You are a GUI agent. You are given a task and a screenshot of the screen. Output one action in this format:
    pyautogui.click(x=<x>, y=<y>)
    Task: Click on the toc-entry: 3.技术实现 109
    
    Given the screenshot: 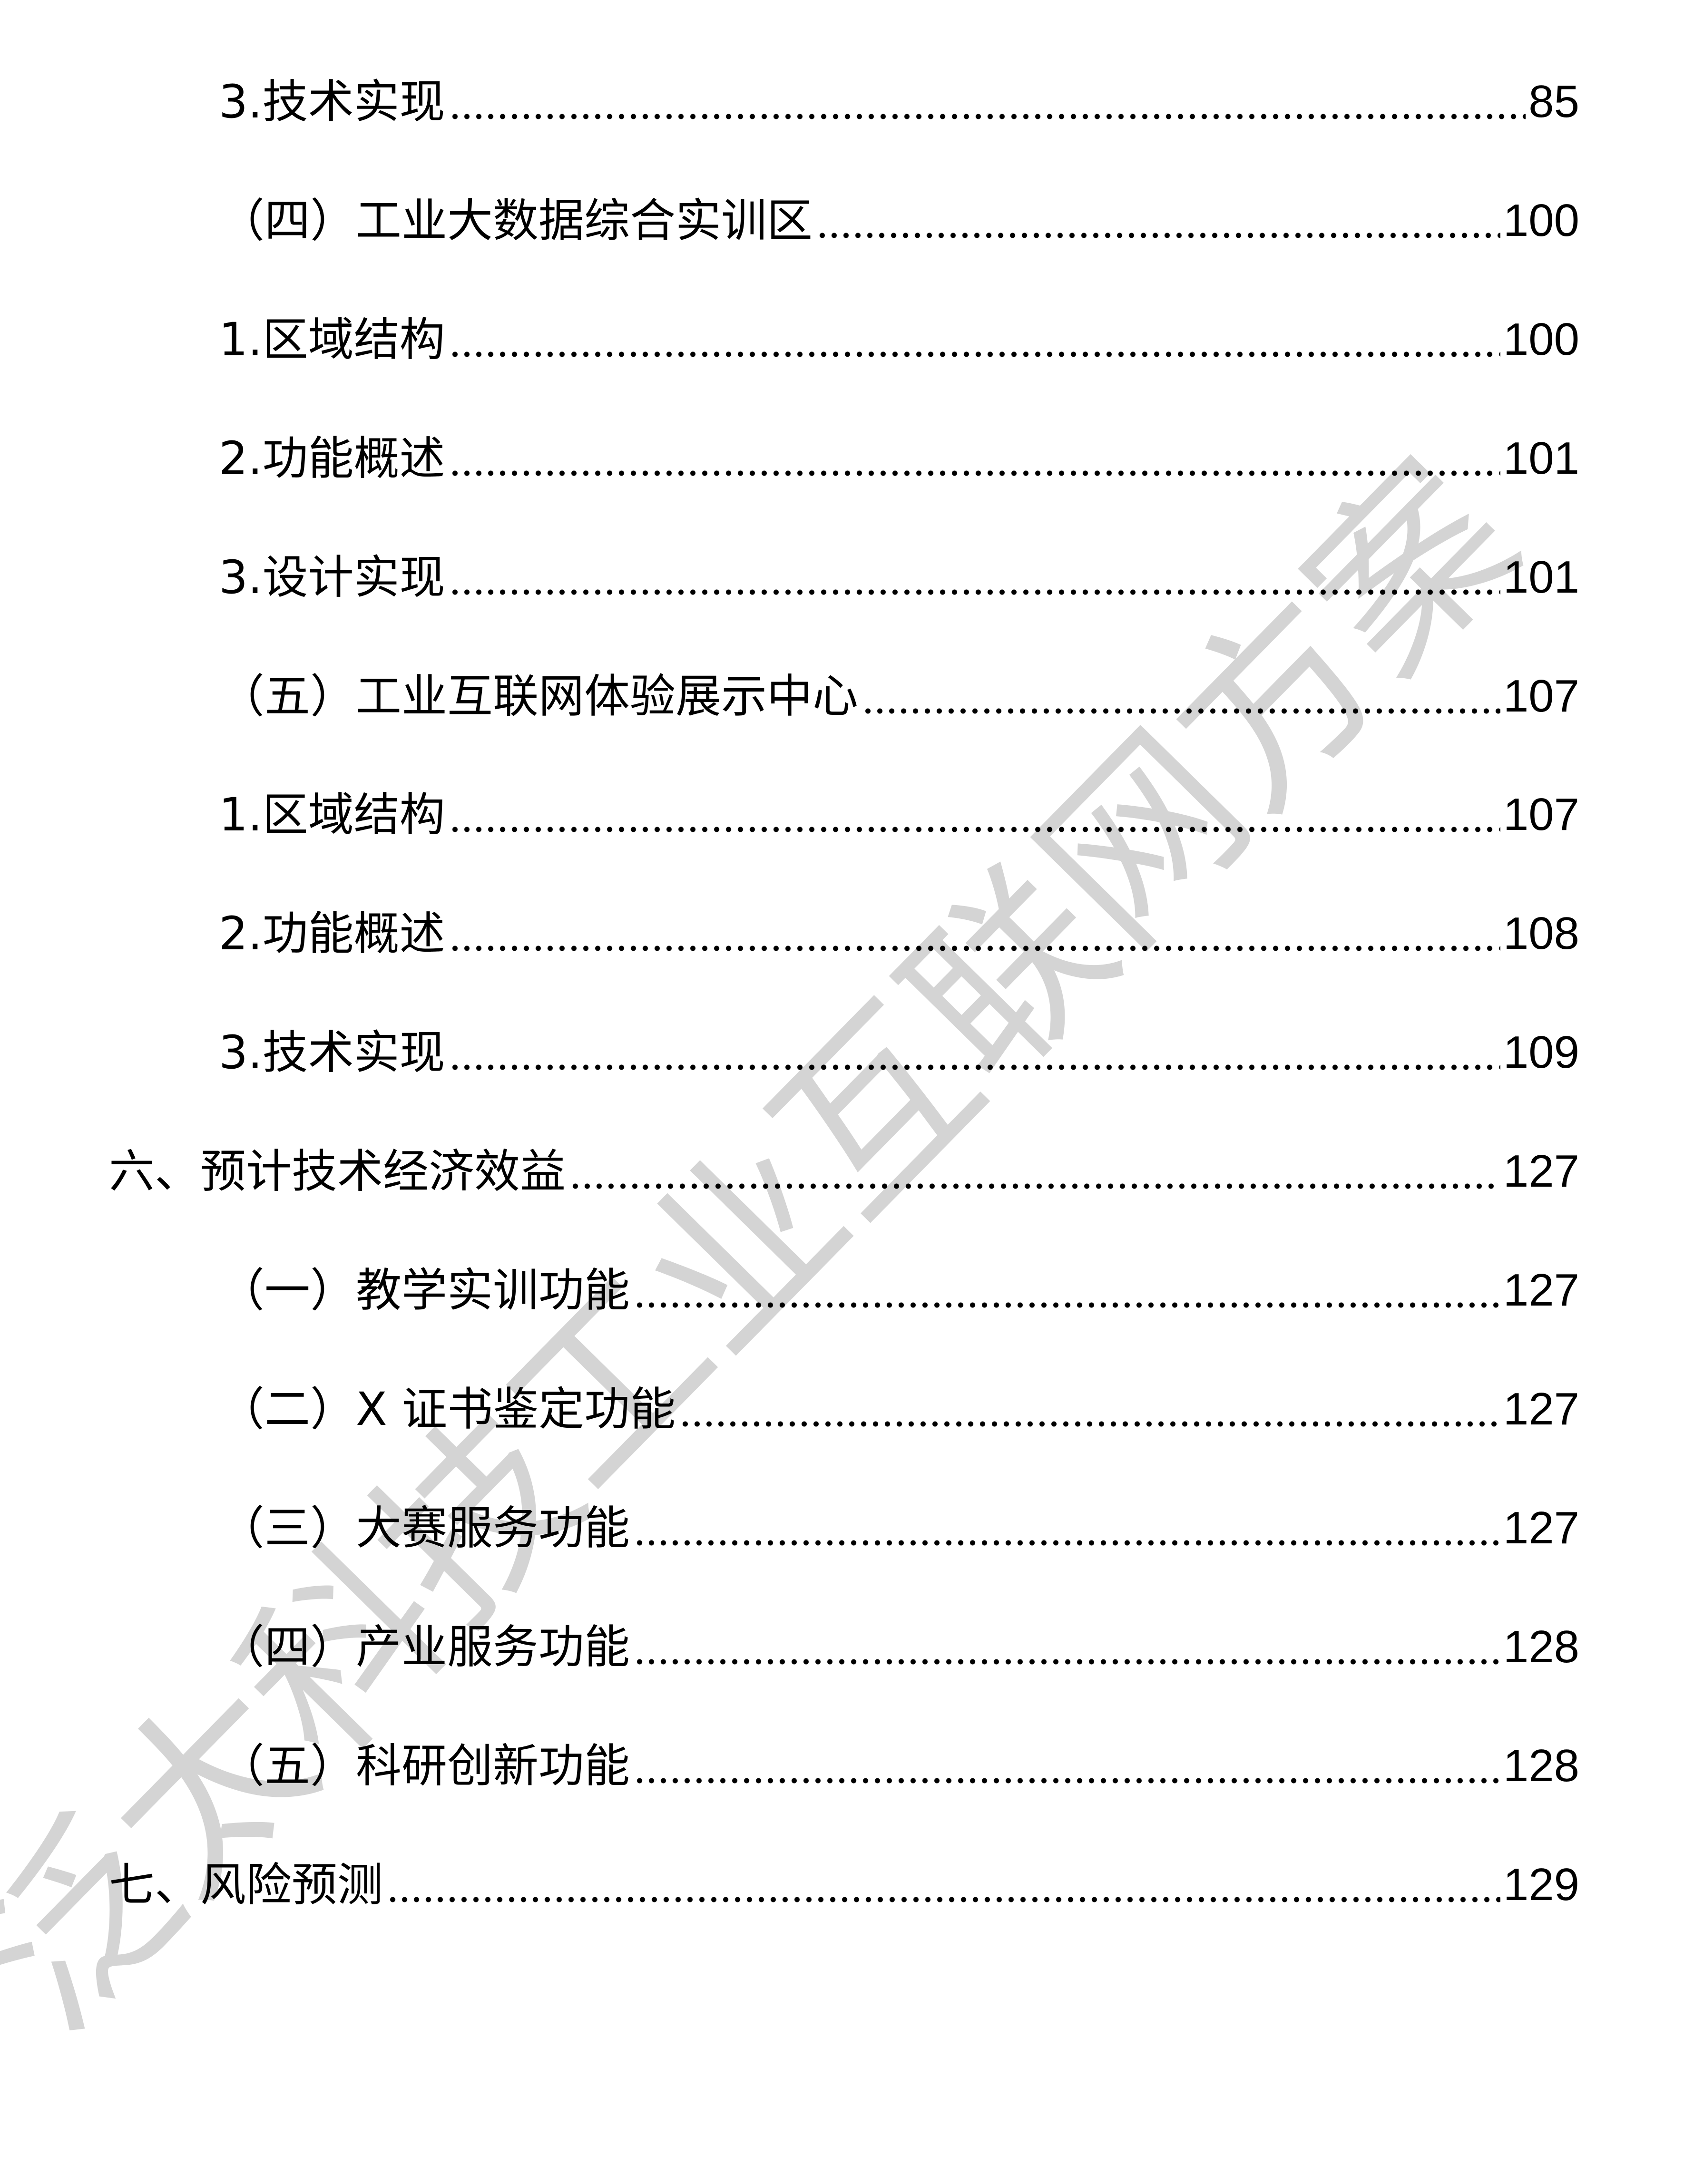 What is the action you would take?
    pyautogui.click(x=899, y=1052)
    